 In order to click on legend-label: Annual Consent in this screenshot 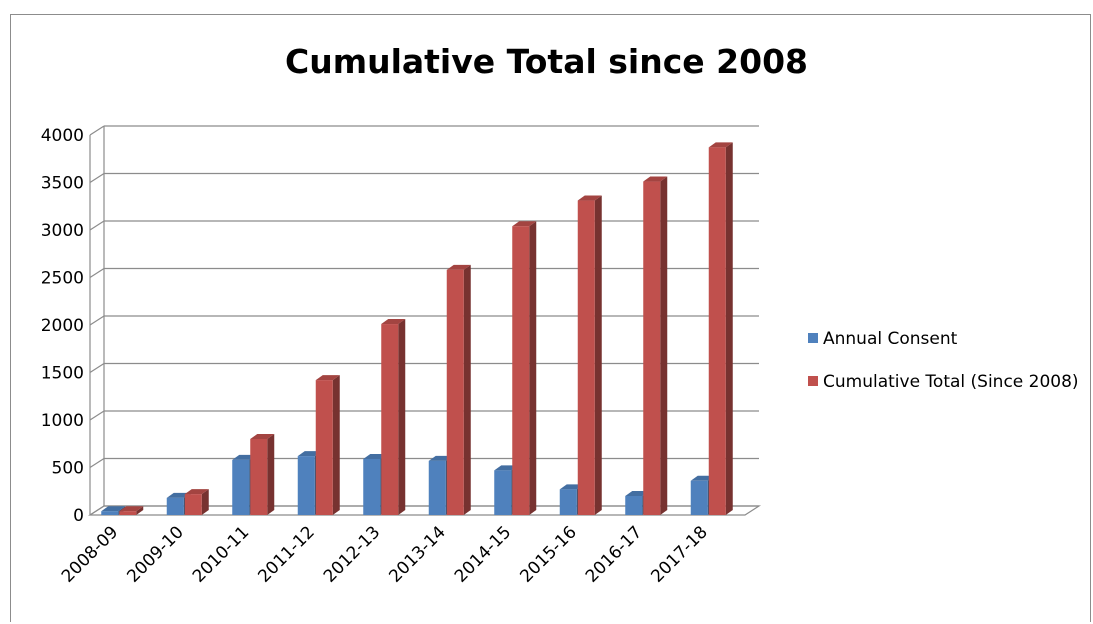, I will do `click(890, 339)`.